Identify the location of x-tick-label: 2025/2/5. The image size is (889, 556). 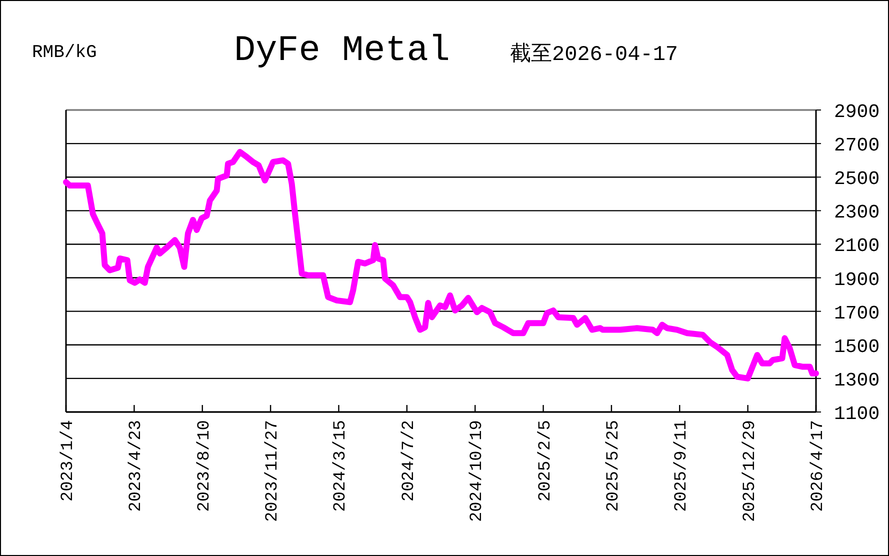
(546, 461).